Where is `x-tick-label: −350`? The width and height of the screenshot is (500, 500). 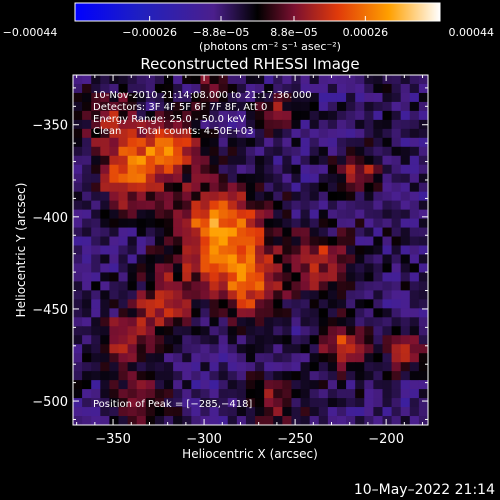 x-tick-label: −350 is located at coordinates (113, 439).